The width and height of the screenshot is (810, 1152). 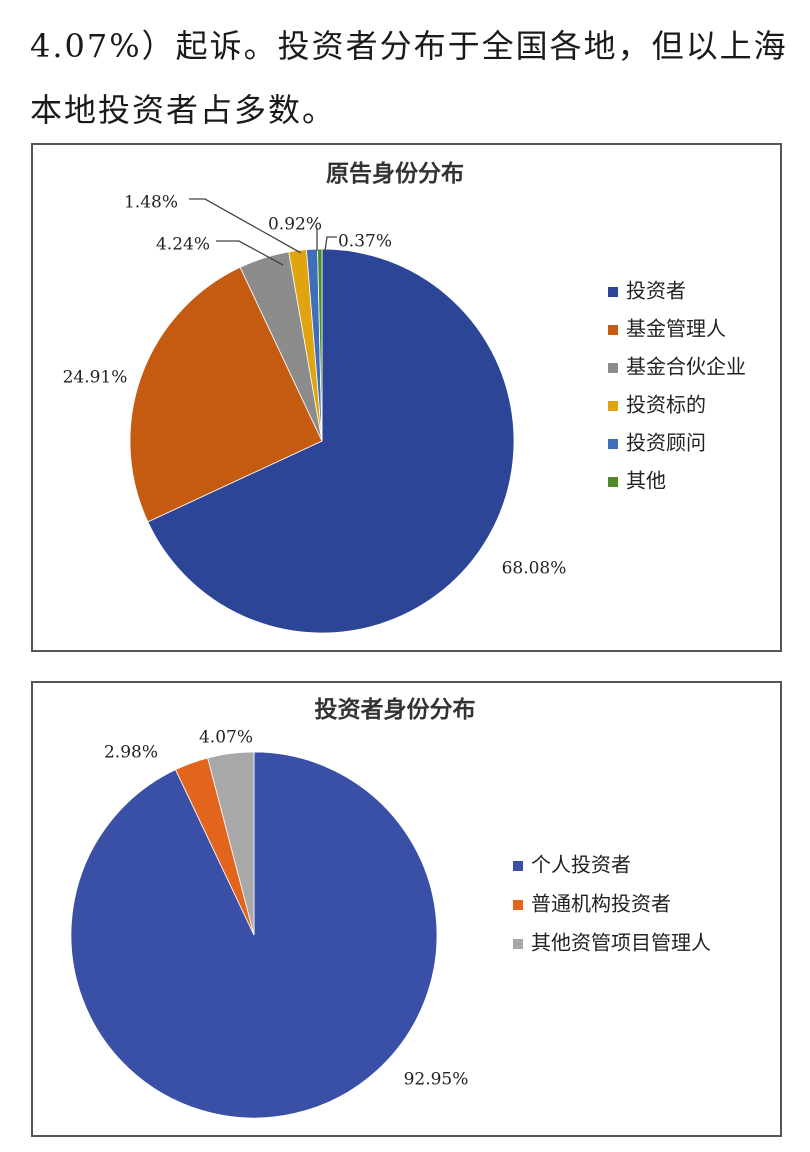 What do you see at coordinates (666, 443) in the screenshot?
I see `legend-label: 投资顾问` at bounding box center [666, 443].